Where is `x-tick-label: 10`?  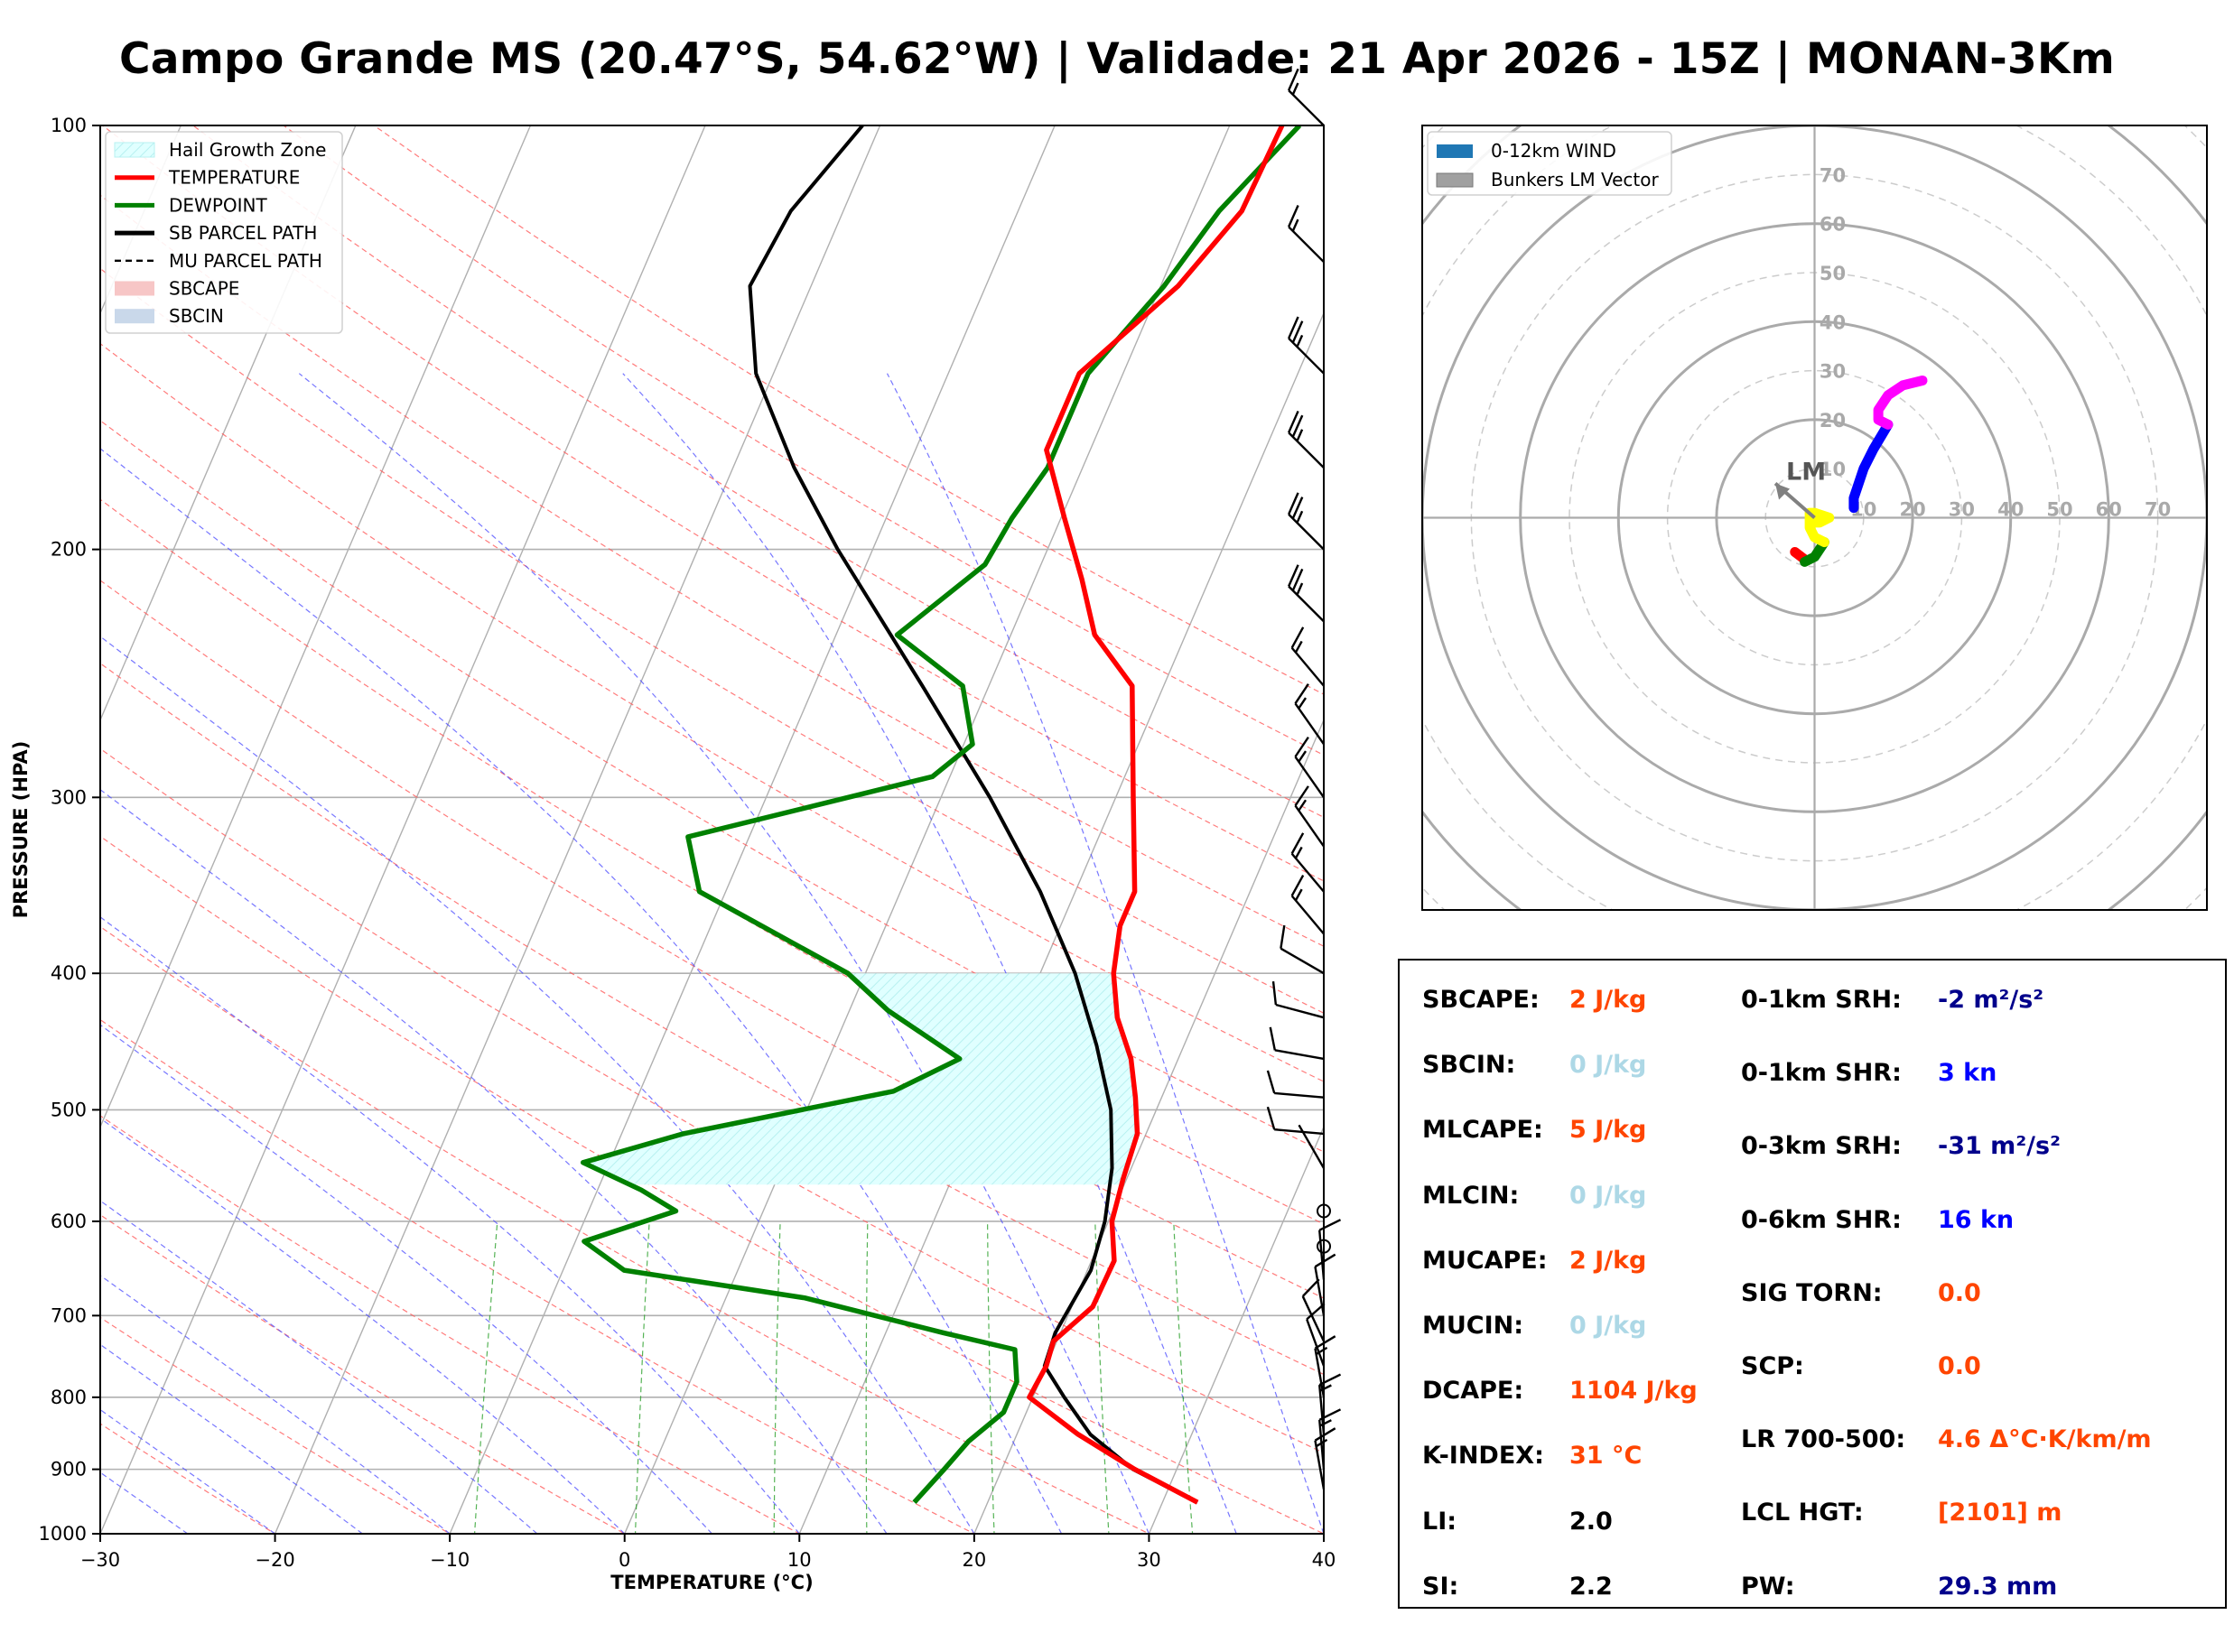 x-tick-label: 10 is located at coordinates (799, 1560).